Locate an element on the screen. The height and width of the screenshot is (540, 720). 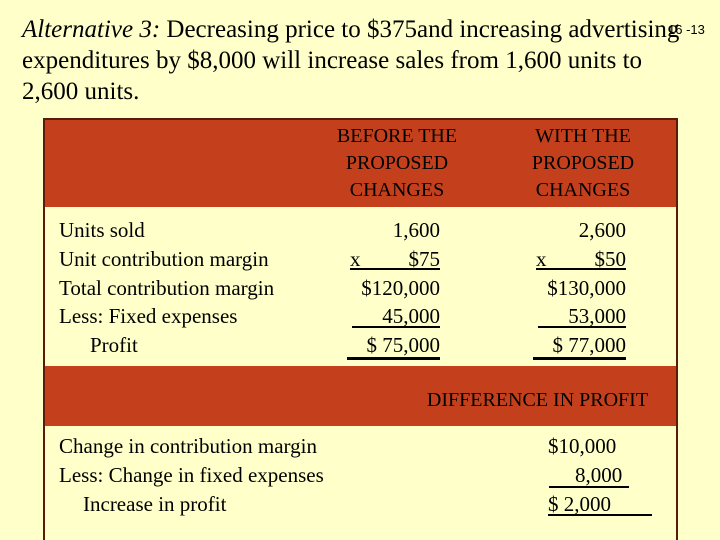
label-total-contribution-margin: Total contribution margin is located at coordinates (167, 287).